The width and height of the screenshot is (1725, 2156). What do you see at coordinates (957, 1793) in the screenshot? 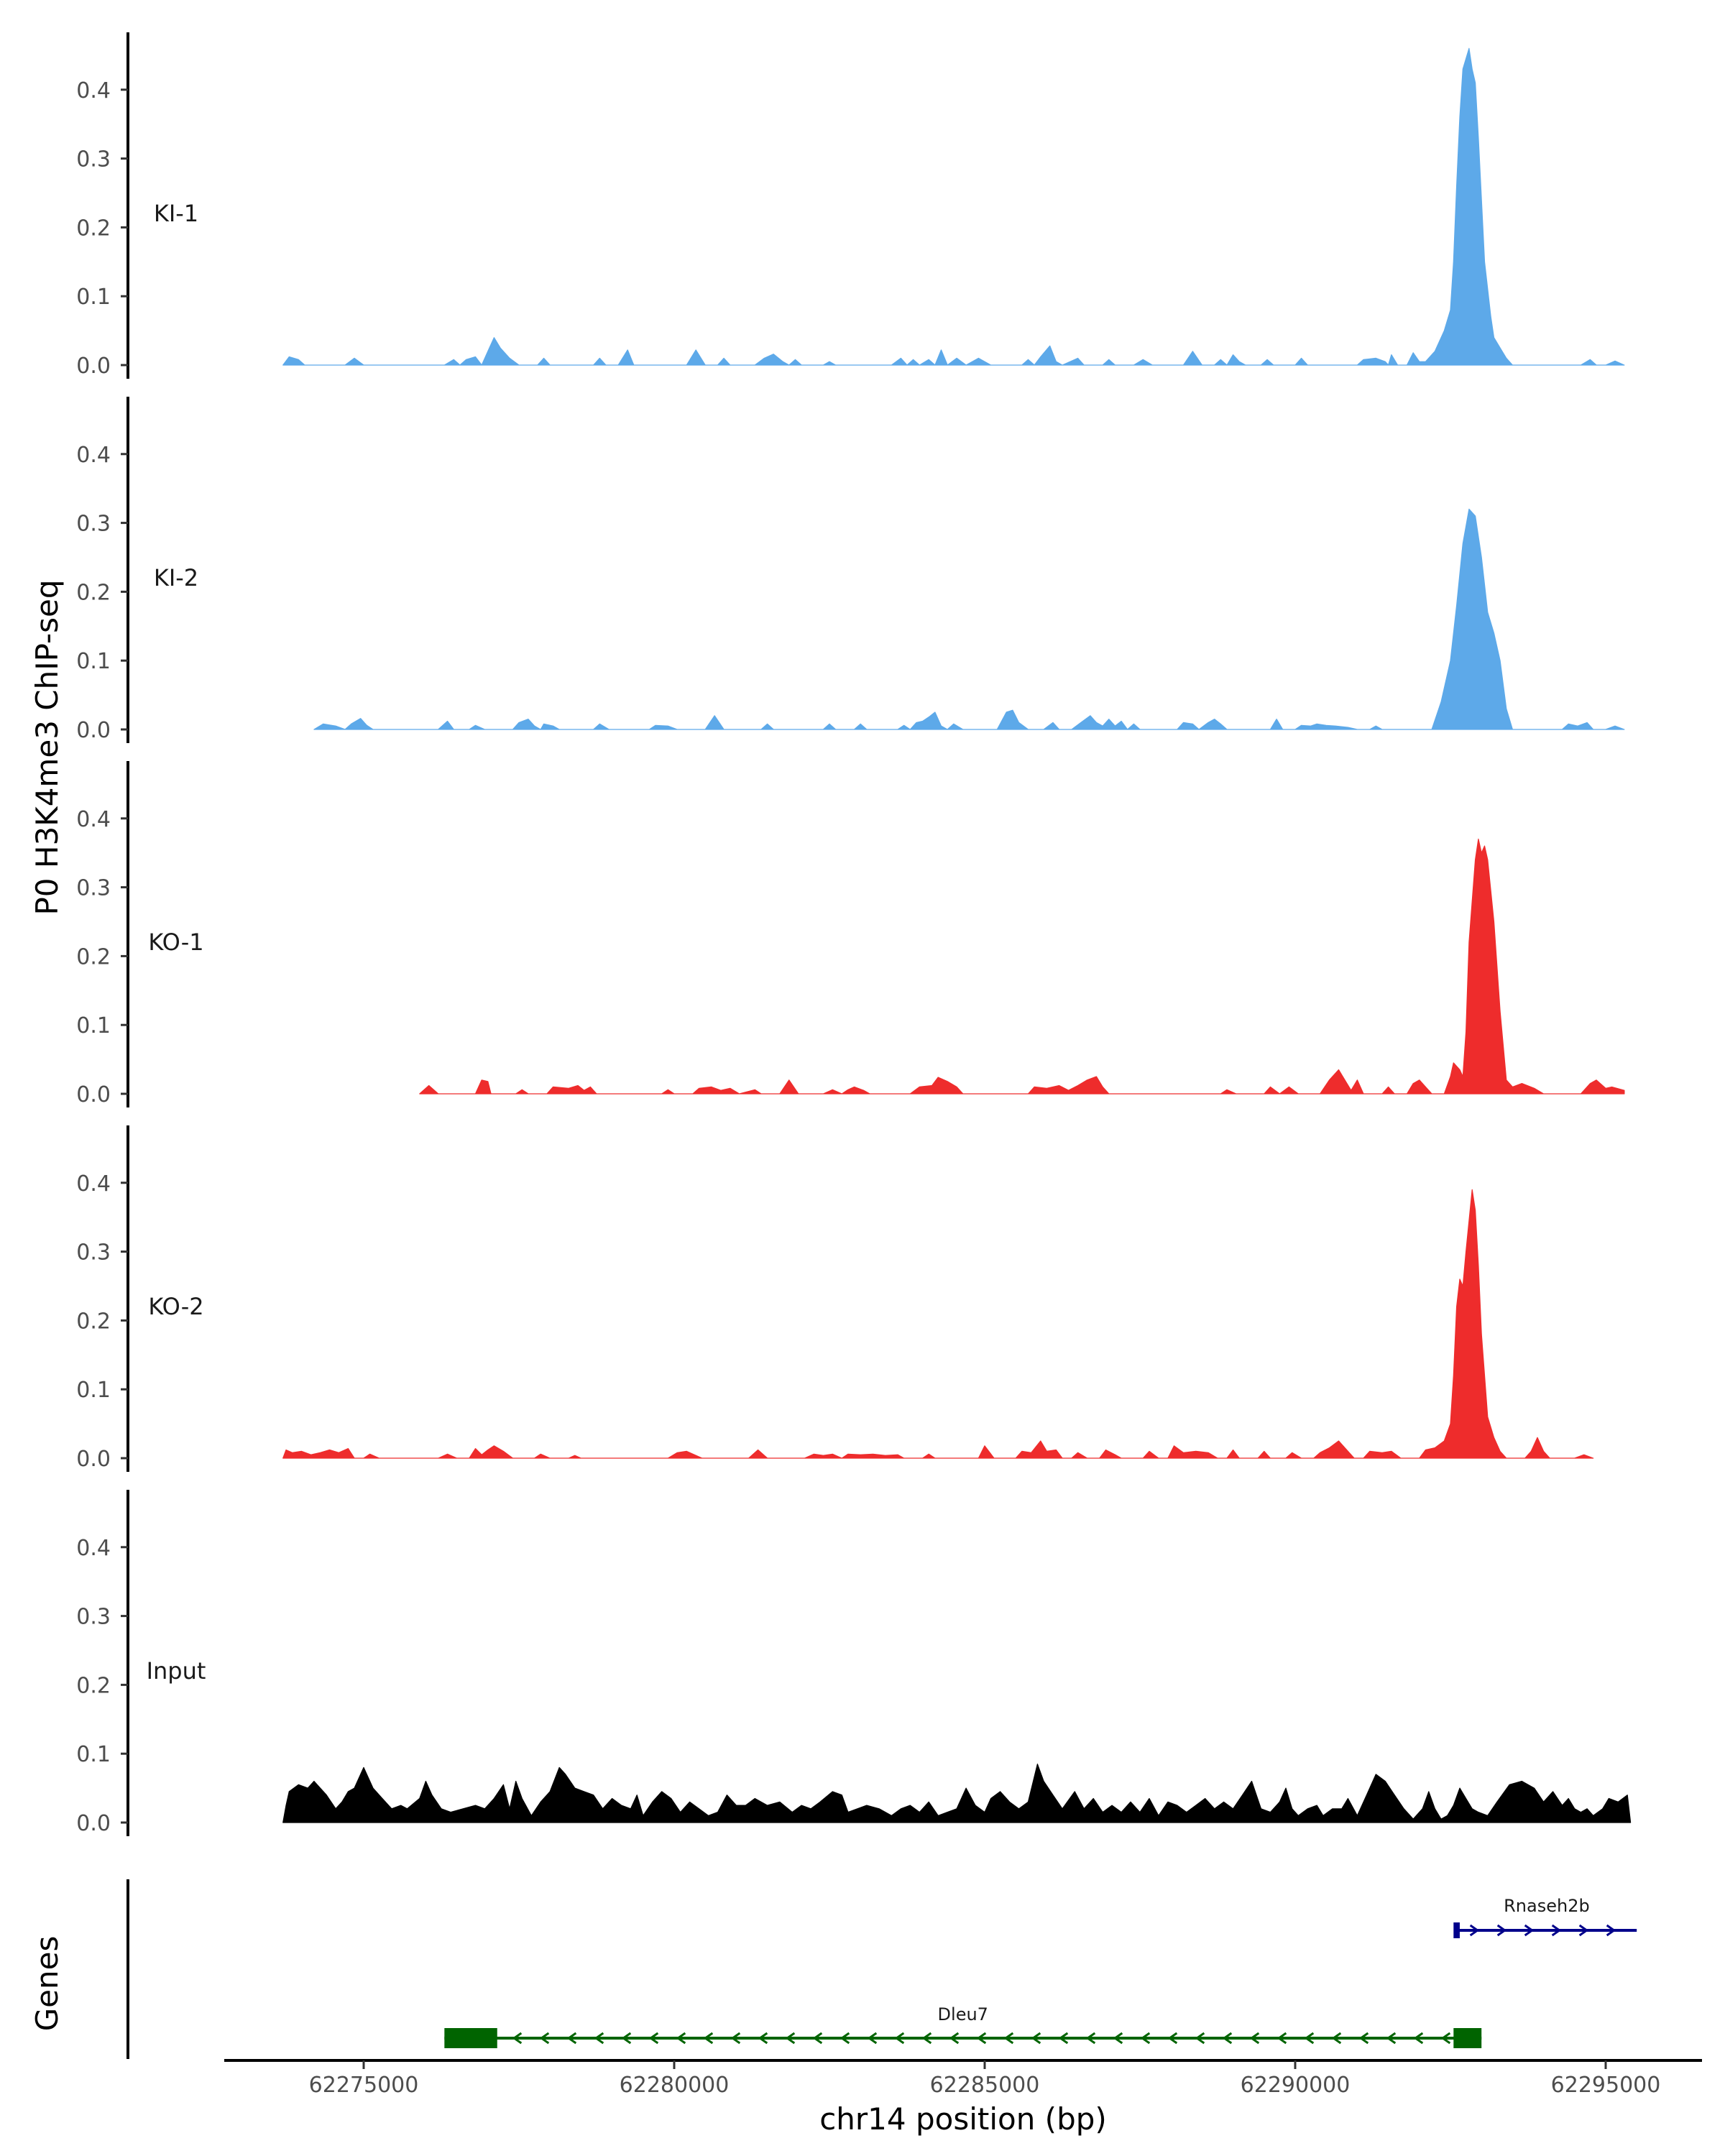
I see `signal-area-input` at bounding box center [957, 1793].